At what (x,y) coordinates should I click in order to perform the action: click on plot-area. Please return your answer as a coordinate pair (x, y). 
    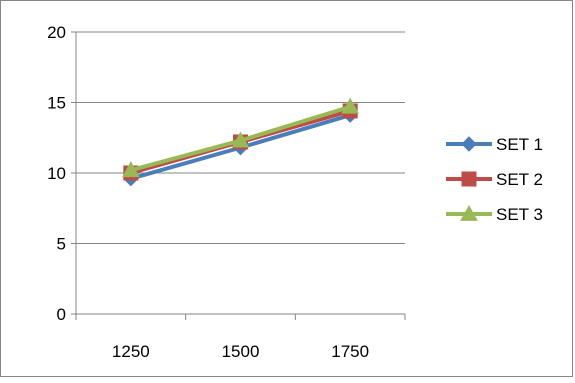
    Looking at the image, I should click on (240, 142).